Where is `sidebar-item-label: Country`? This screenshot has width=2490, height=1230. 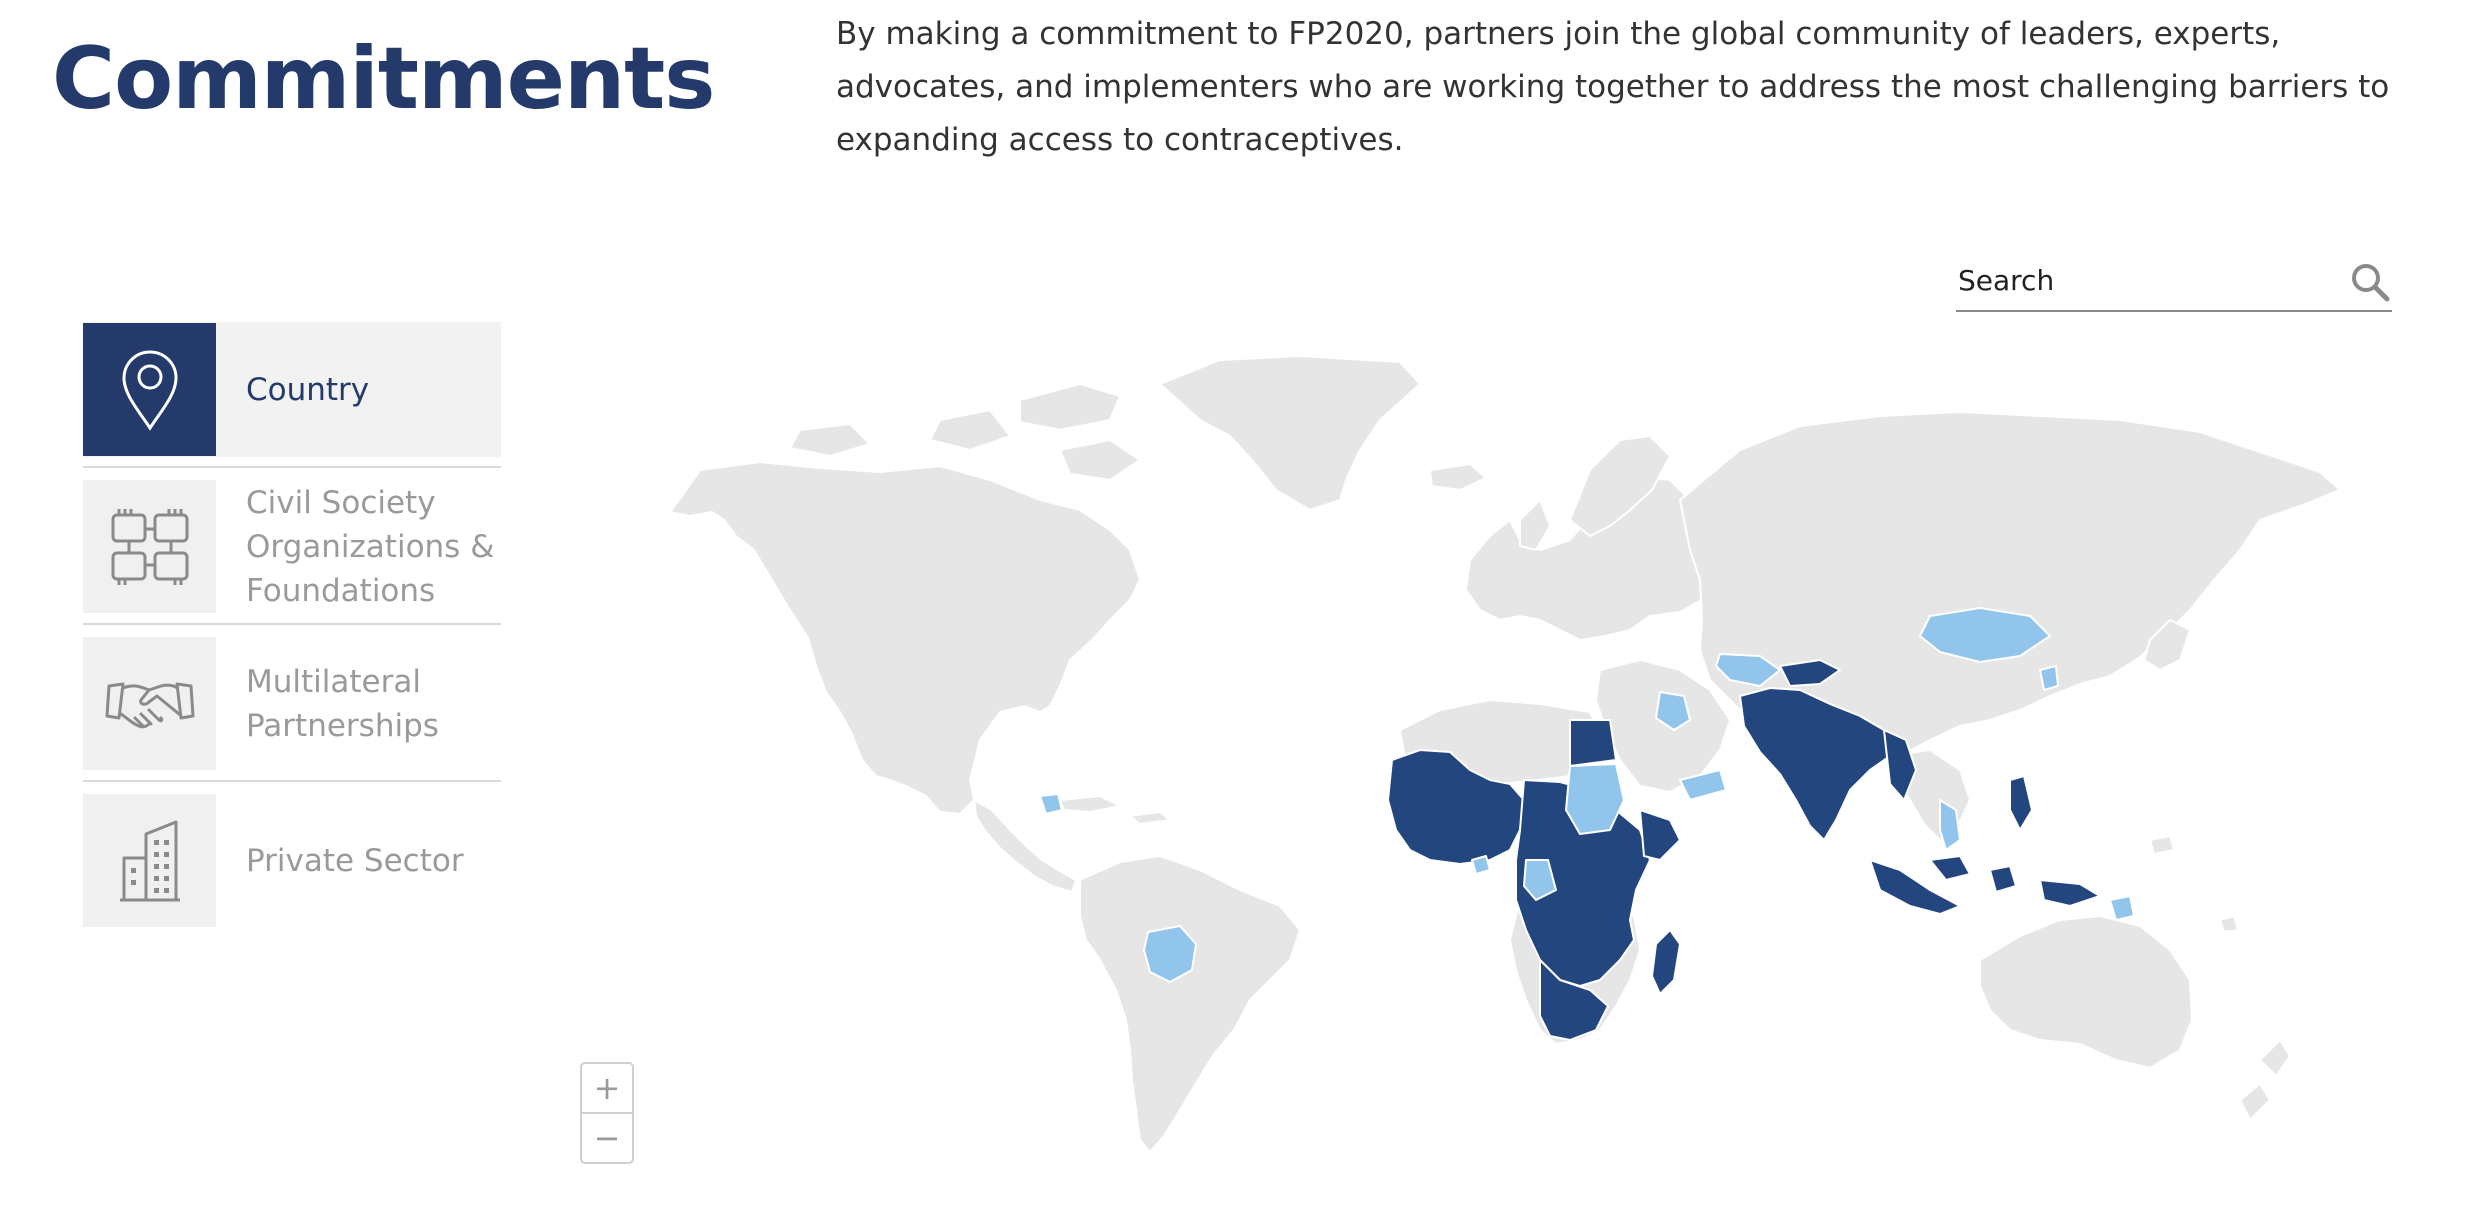
sidebar-item-label: Country is located at coordinates (308, 389).